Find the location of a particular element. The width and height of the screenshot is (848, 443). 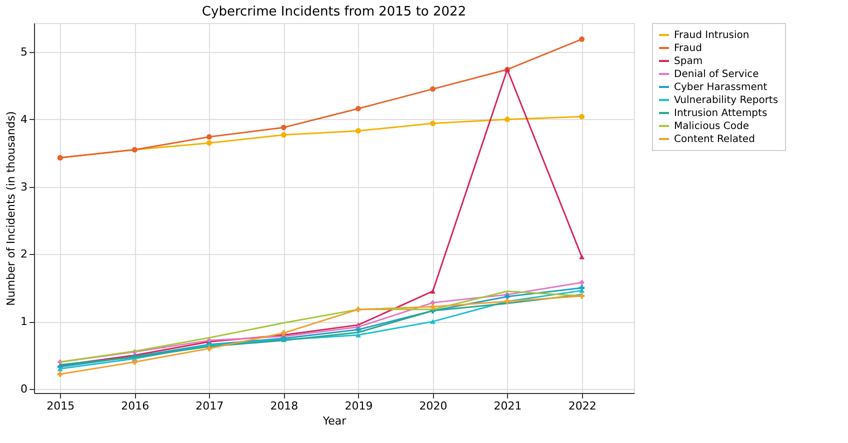

x-tick-label: 2019 is located at coordinates (358, 406).